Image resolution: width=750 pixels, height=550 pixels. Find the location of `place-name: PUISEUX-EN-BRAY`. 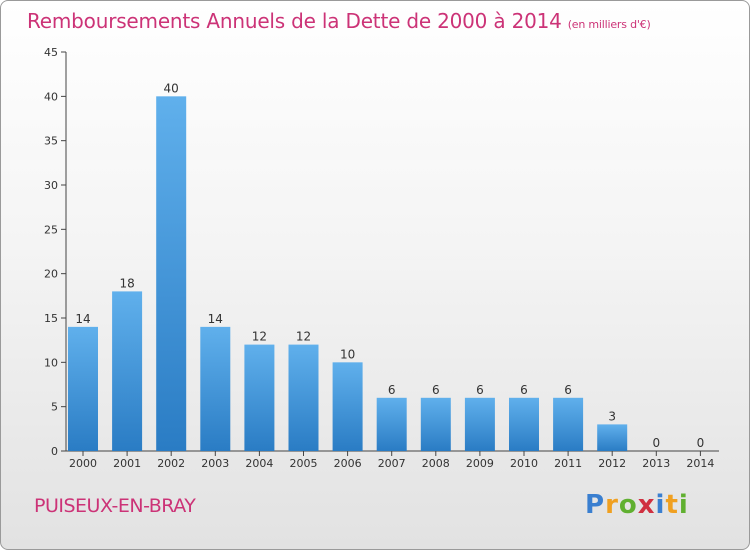

place-name: PUISEUX-EN-BRAY is located at coordinates (115, 506).